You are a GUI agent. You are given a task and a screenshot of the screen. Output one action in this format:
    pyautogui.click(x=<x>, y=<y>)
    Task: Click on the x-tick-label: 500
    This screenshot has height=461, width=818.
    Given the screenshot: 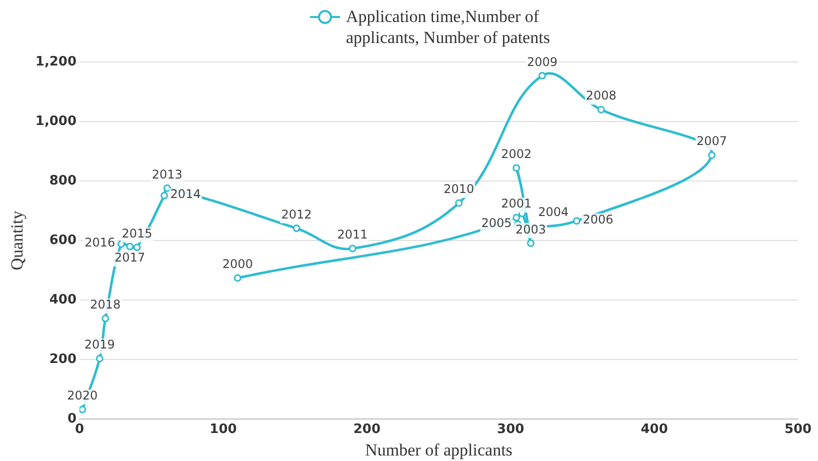 What is the action you would take?
    pyautogui.click(x=798, y=430)
    